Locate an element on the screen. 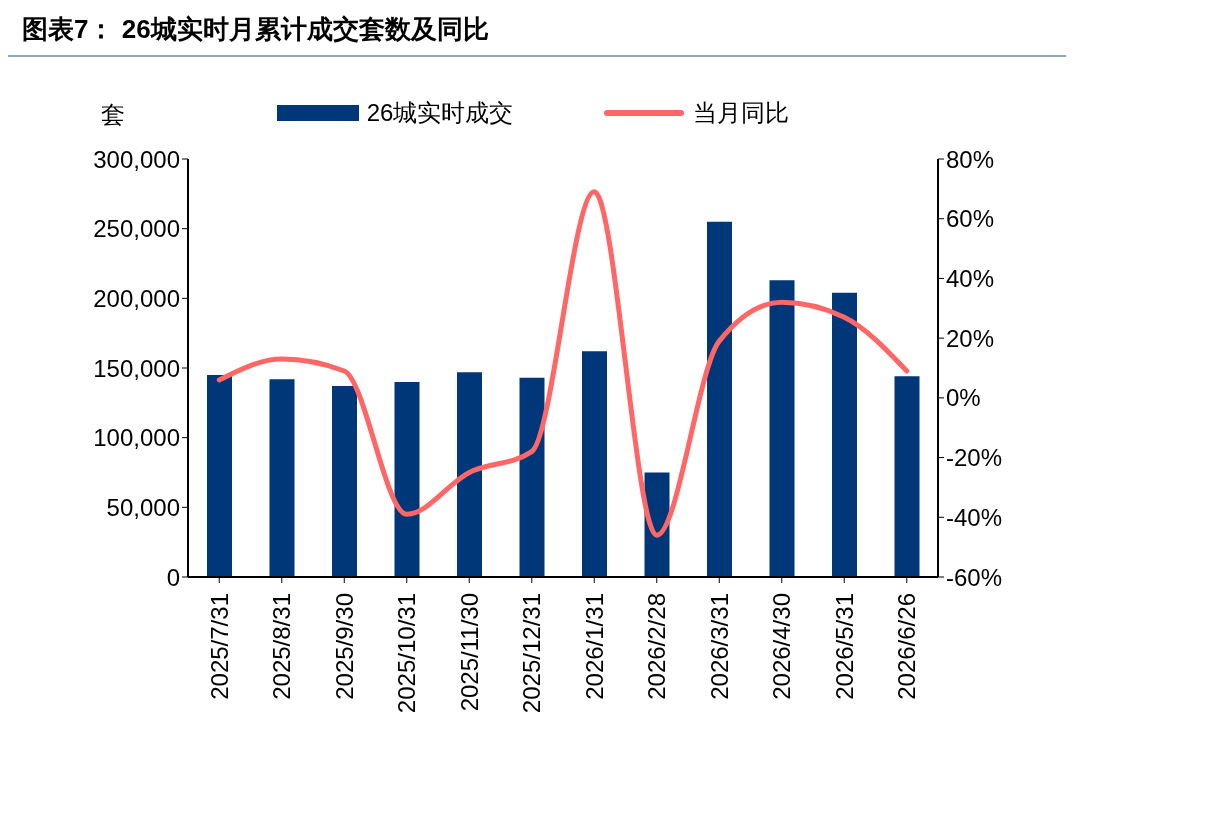 The height and width of the screenshot is (817, 1206). x-tick-label: 2025/8/31 is located at coordinates (282, 646).